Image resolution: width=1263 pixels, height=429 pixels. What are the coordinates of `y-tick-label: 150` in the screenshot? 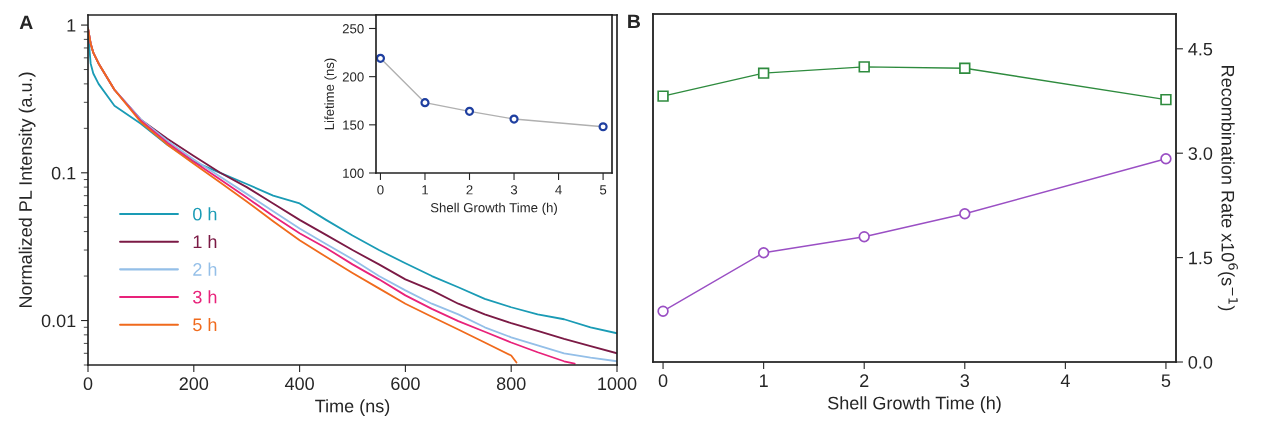 It's located at (353, 125).